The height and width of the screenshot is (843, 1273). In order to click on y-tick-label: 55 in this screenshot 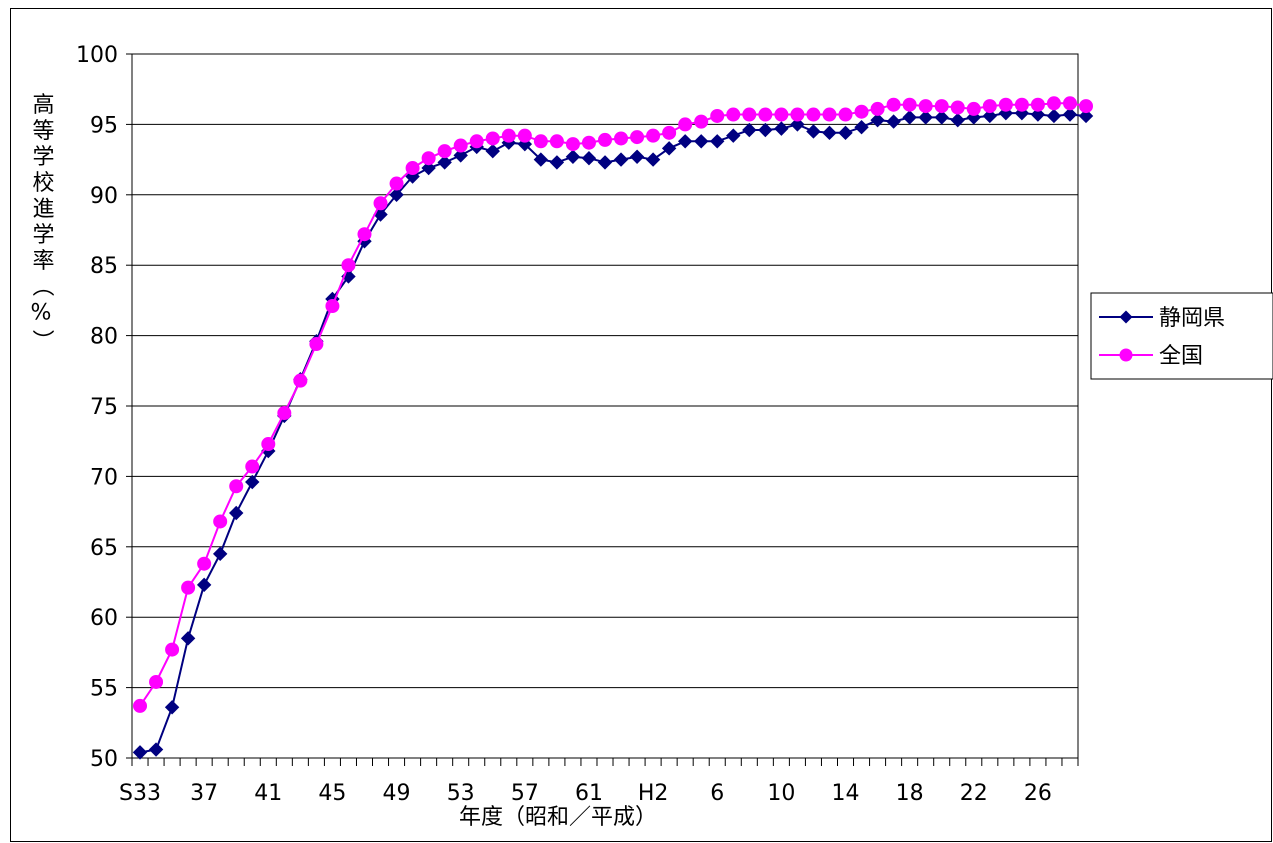, I will do `click(104, 689)`.